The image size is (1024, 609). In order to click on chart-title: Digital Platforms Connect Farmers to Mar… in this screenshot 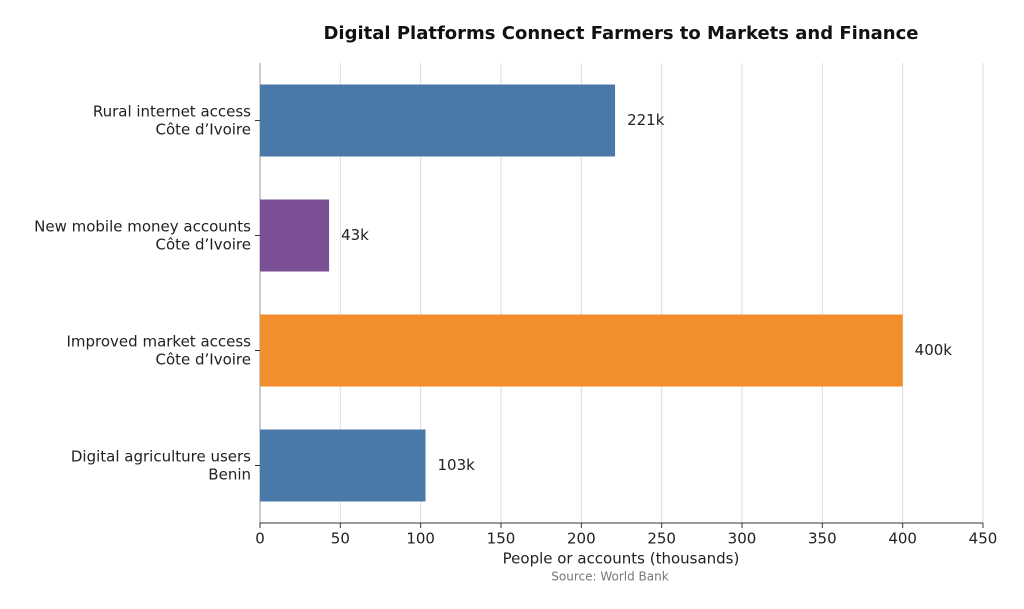, I will do `click(620, 33)`.